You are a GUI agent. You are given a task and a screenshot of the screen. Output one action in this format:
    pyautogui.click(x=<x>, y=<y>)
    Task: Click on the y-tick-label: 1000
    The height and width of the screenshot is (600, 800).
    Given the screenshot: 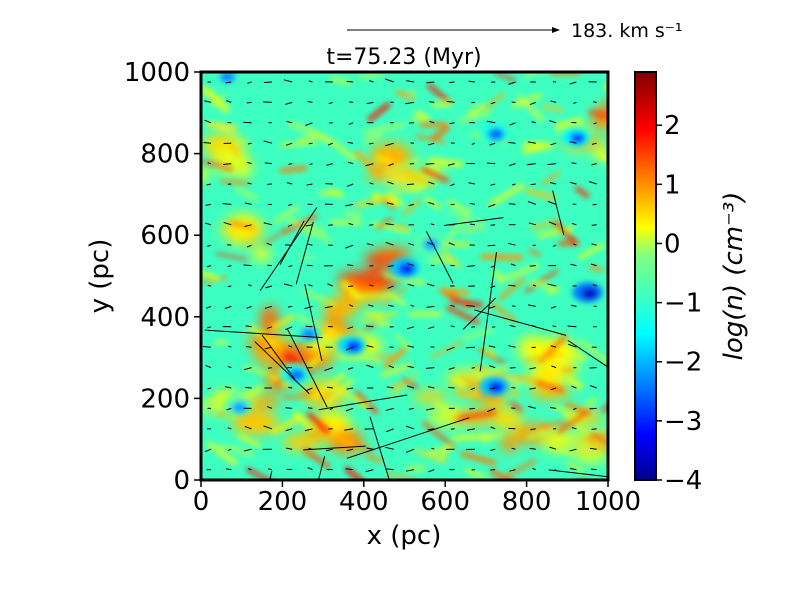 What is the action you would take?
    pyautogui.click(x=157, y=73)
    